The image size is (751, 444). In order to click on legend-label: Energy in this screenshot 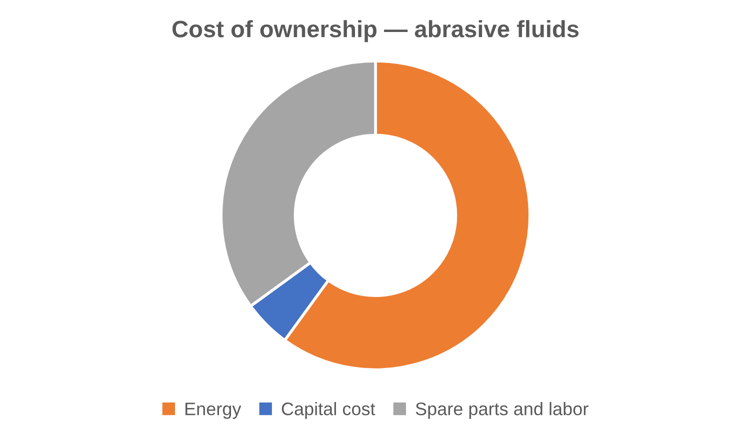, I will do `click(214, 410)`.